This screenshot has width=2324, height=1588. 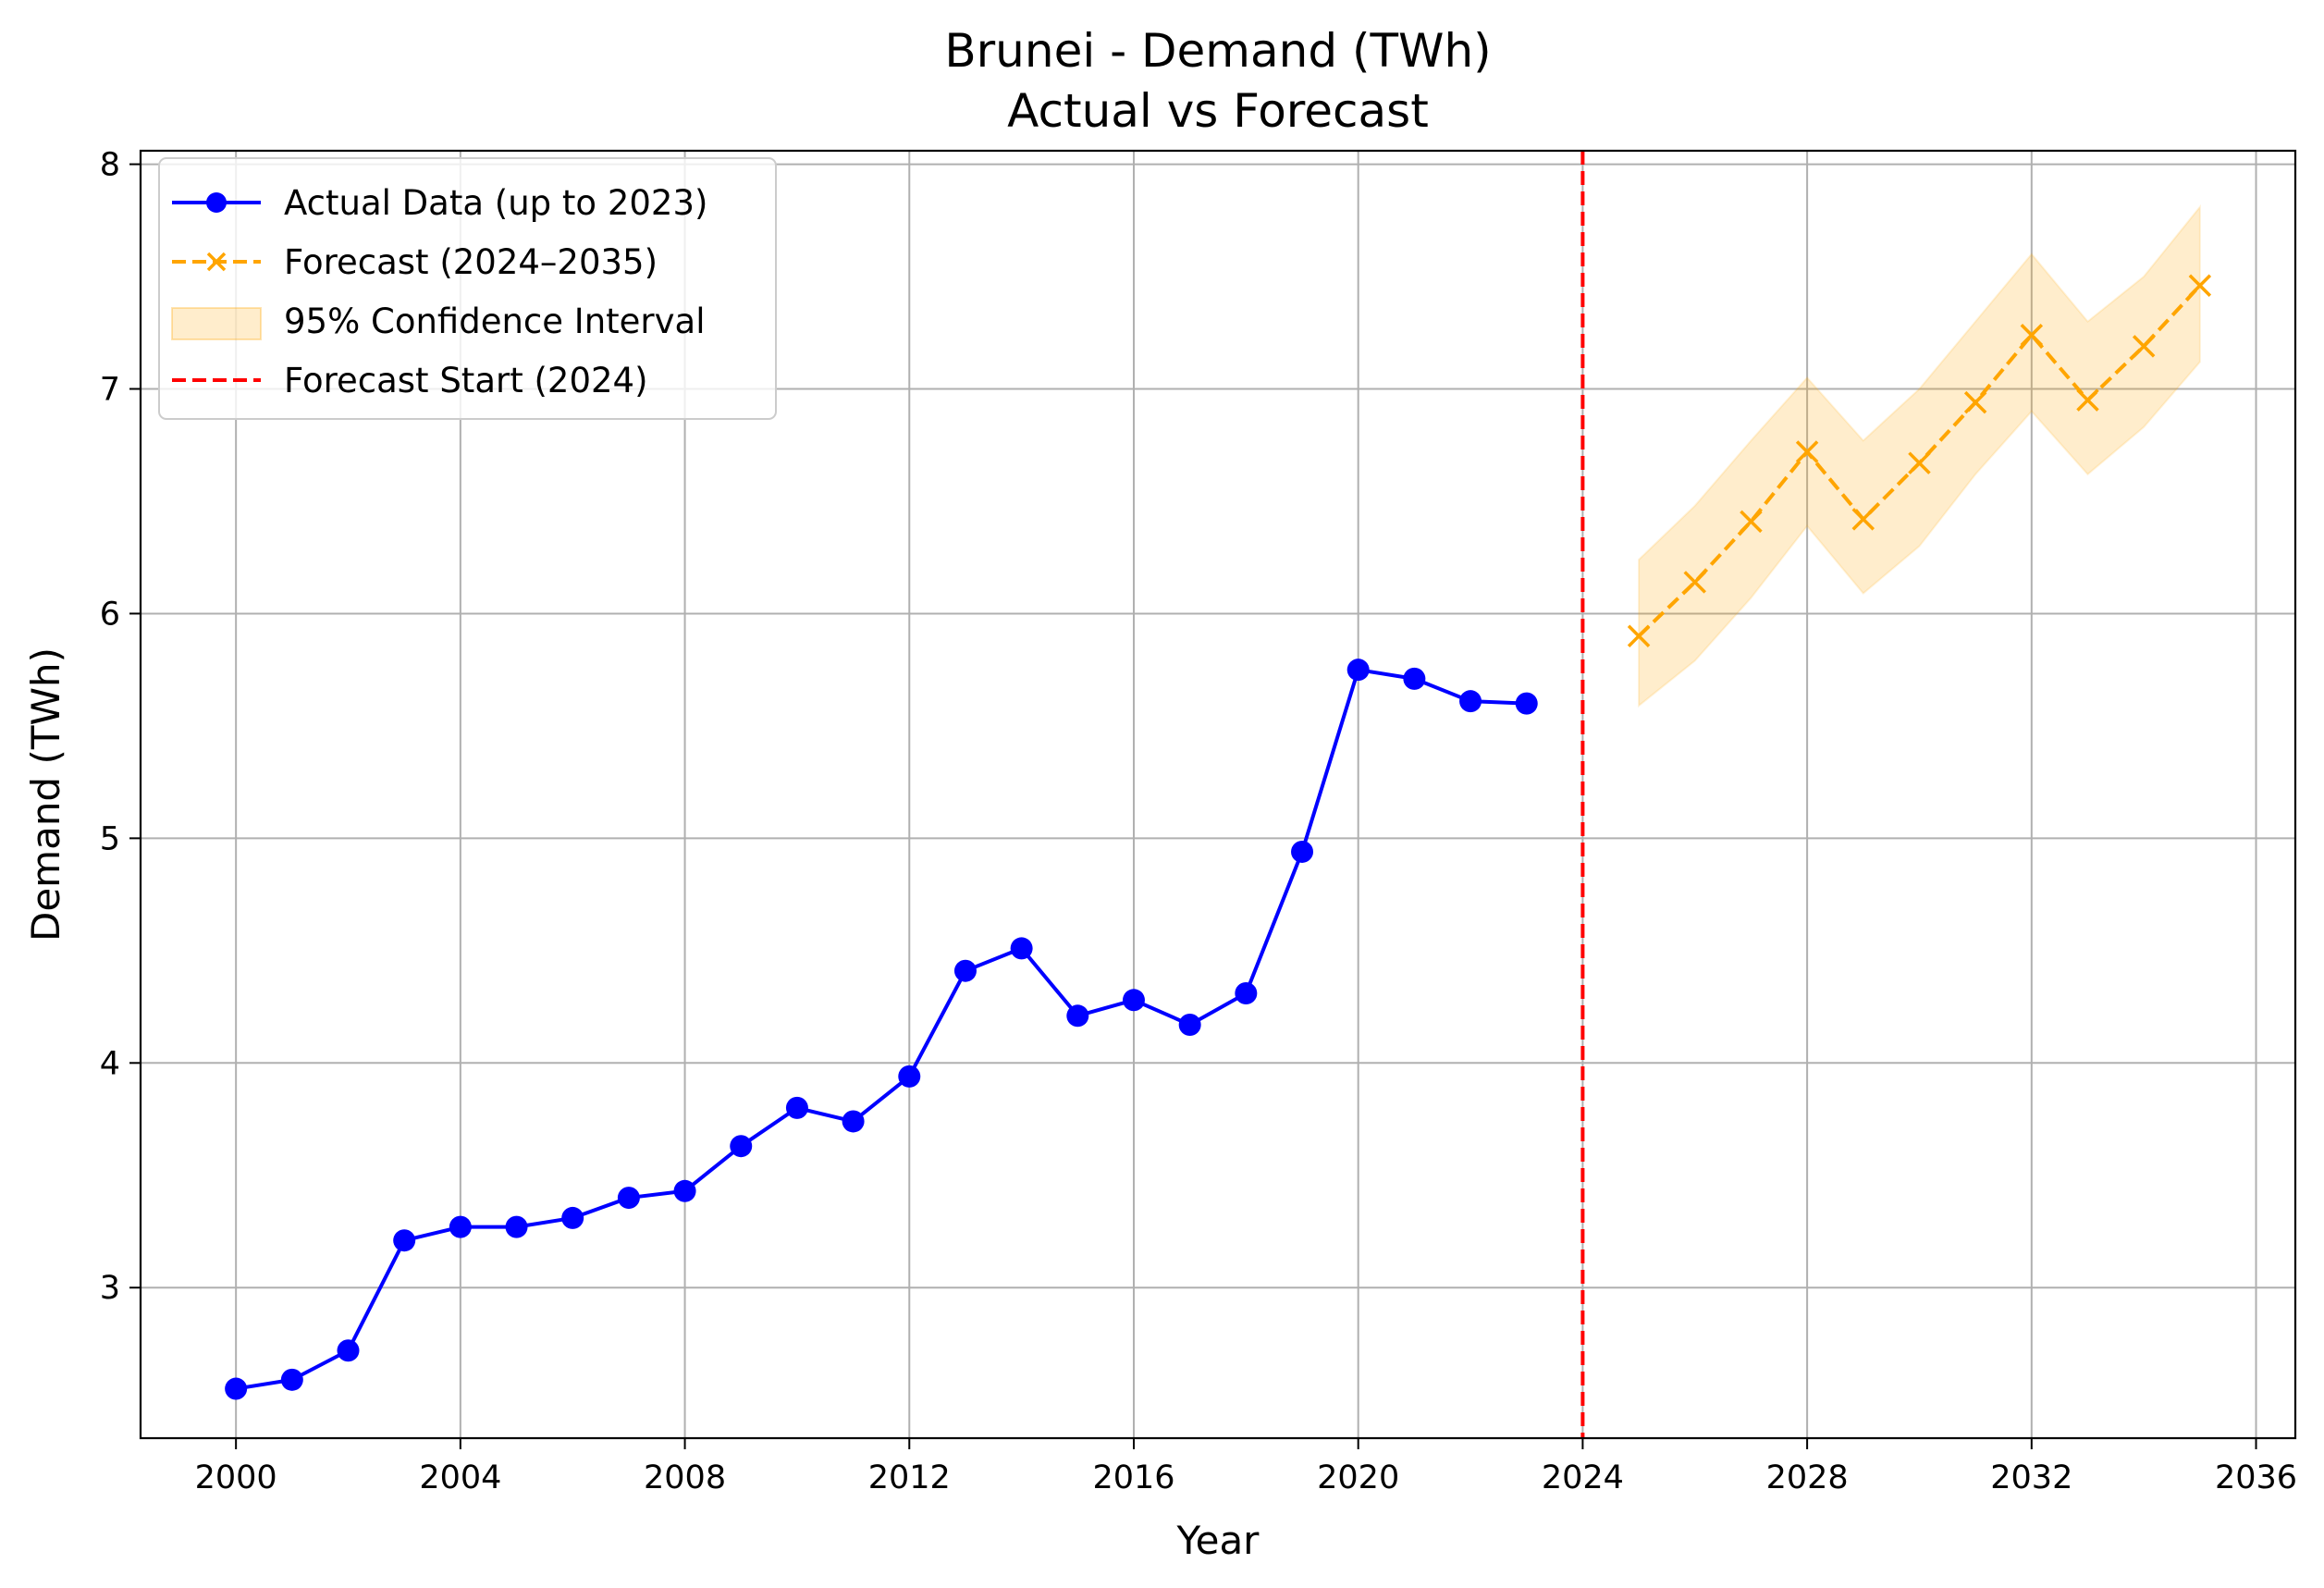 What do you see at coordinates (216, 323) in the screenshot?
I see `legend-confidence-swatch` at bounding box center [216, 323].